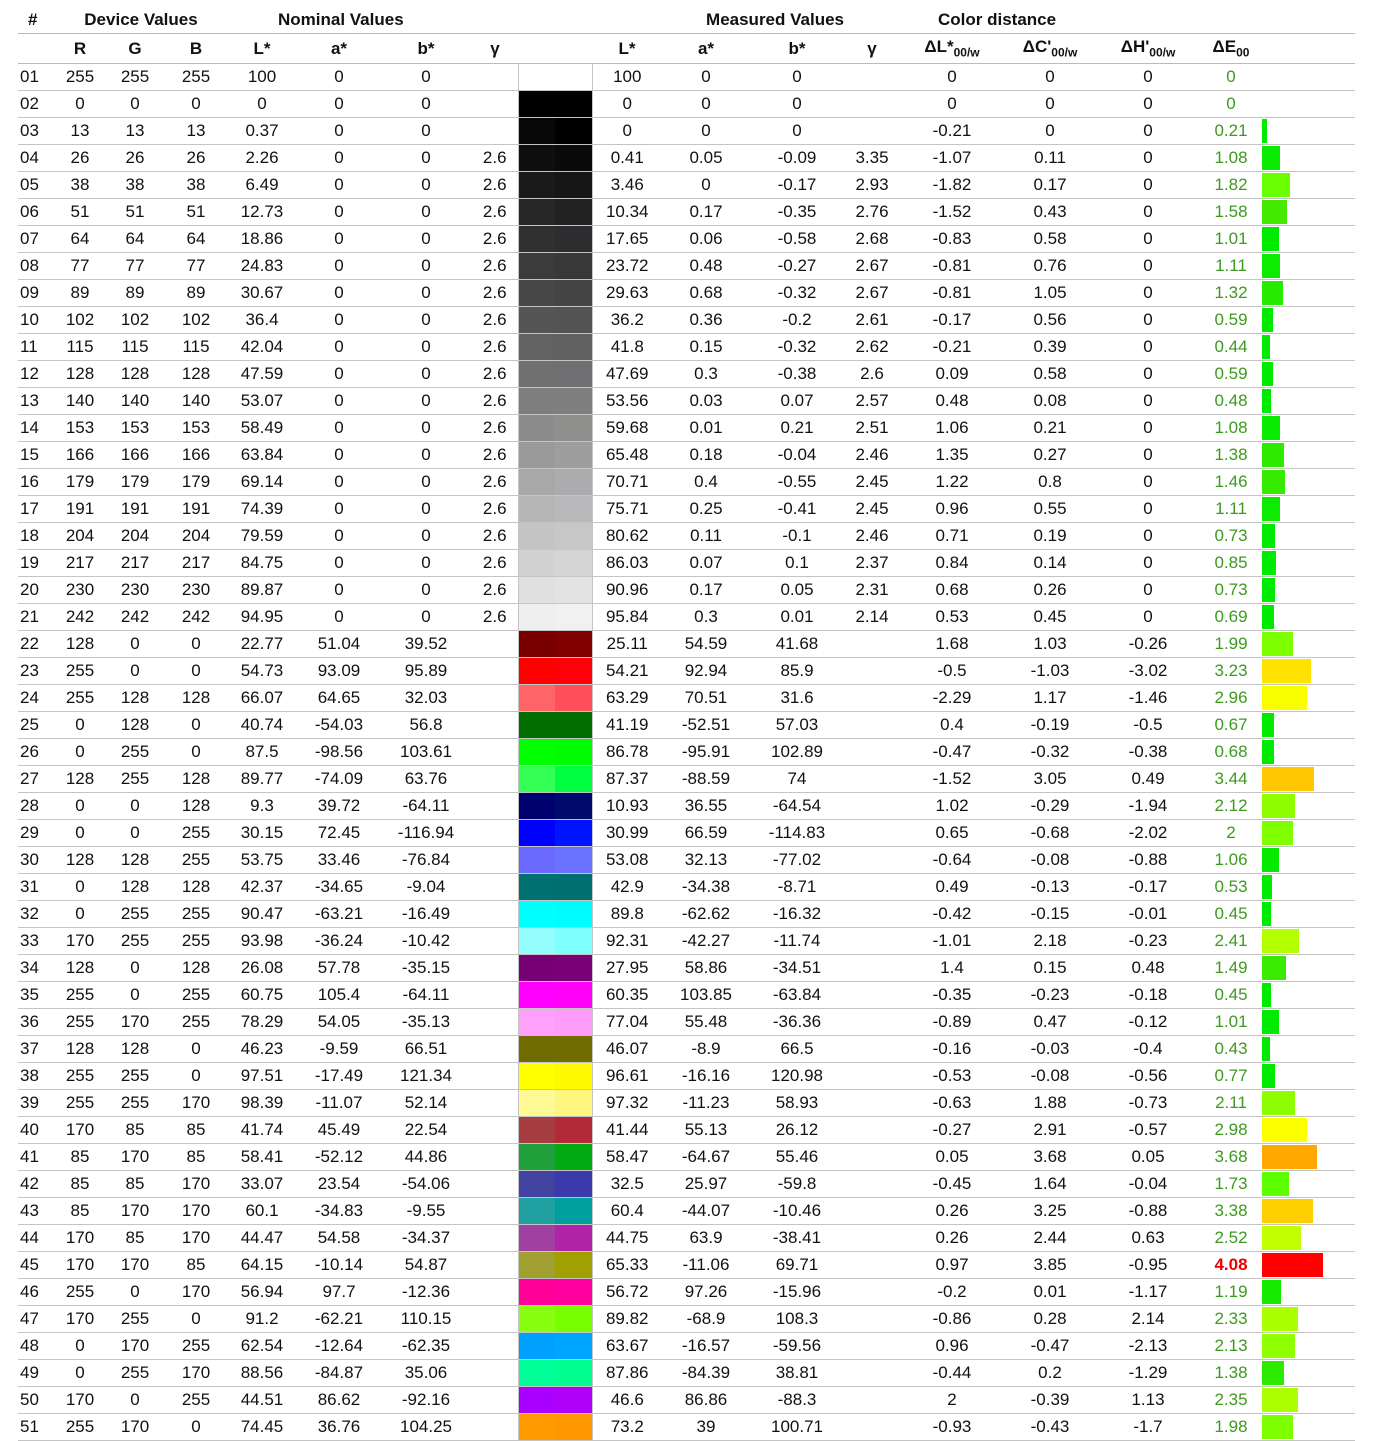 The image size is (1383, 1441). Describe the element at coordinates (627, 698) in the screenshot. I see `cell-measured-l: 63.29` at that location.